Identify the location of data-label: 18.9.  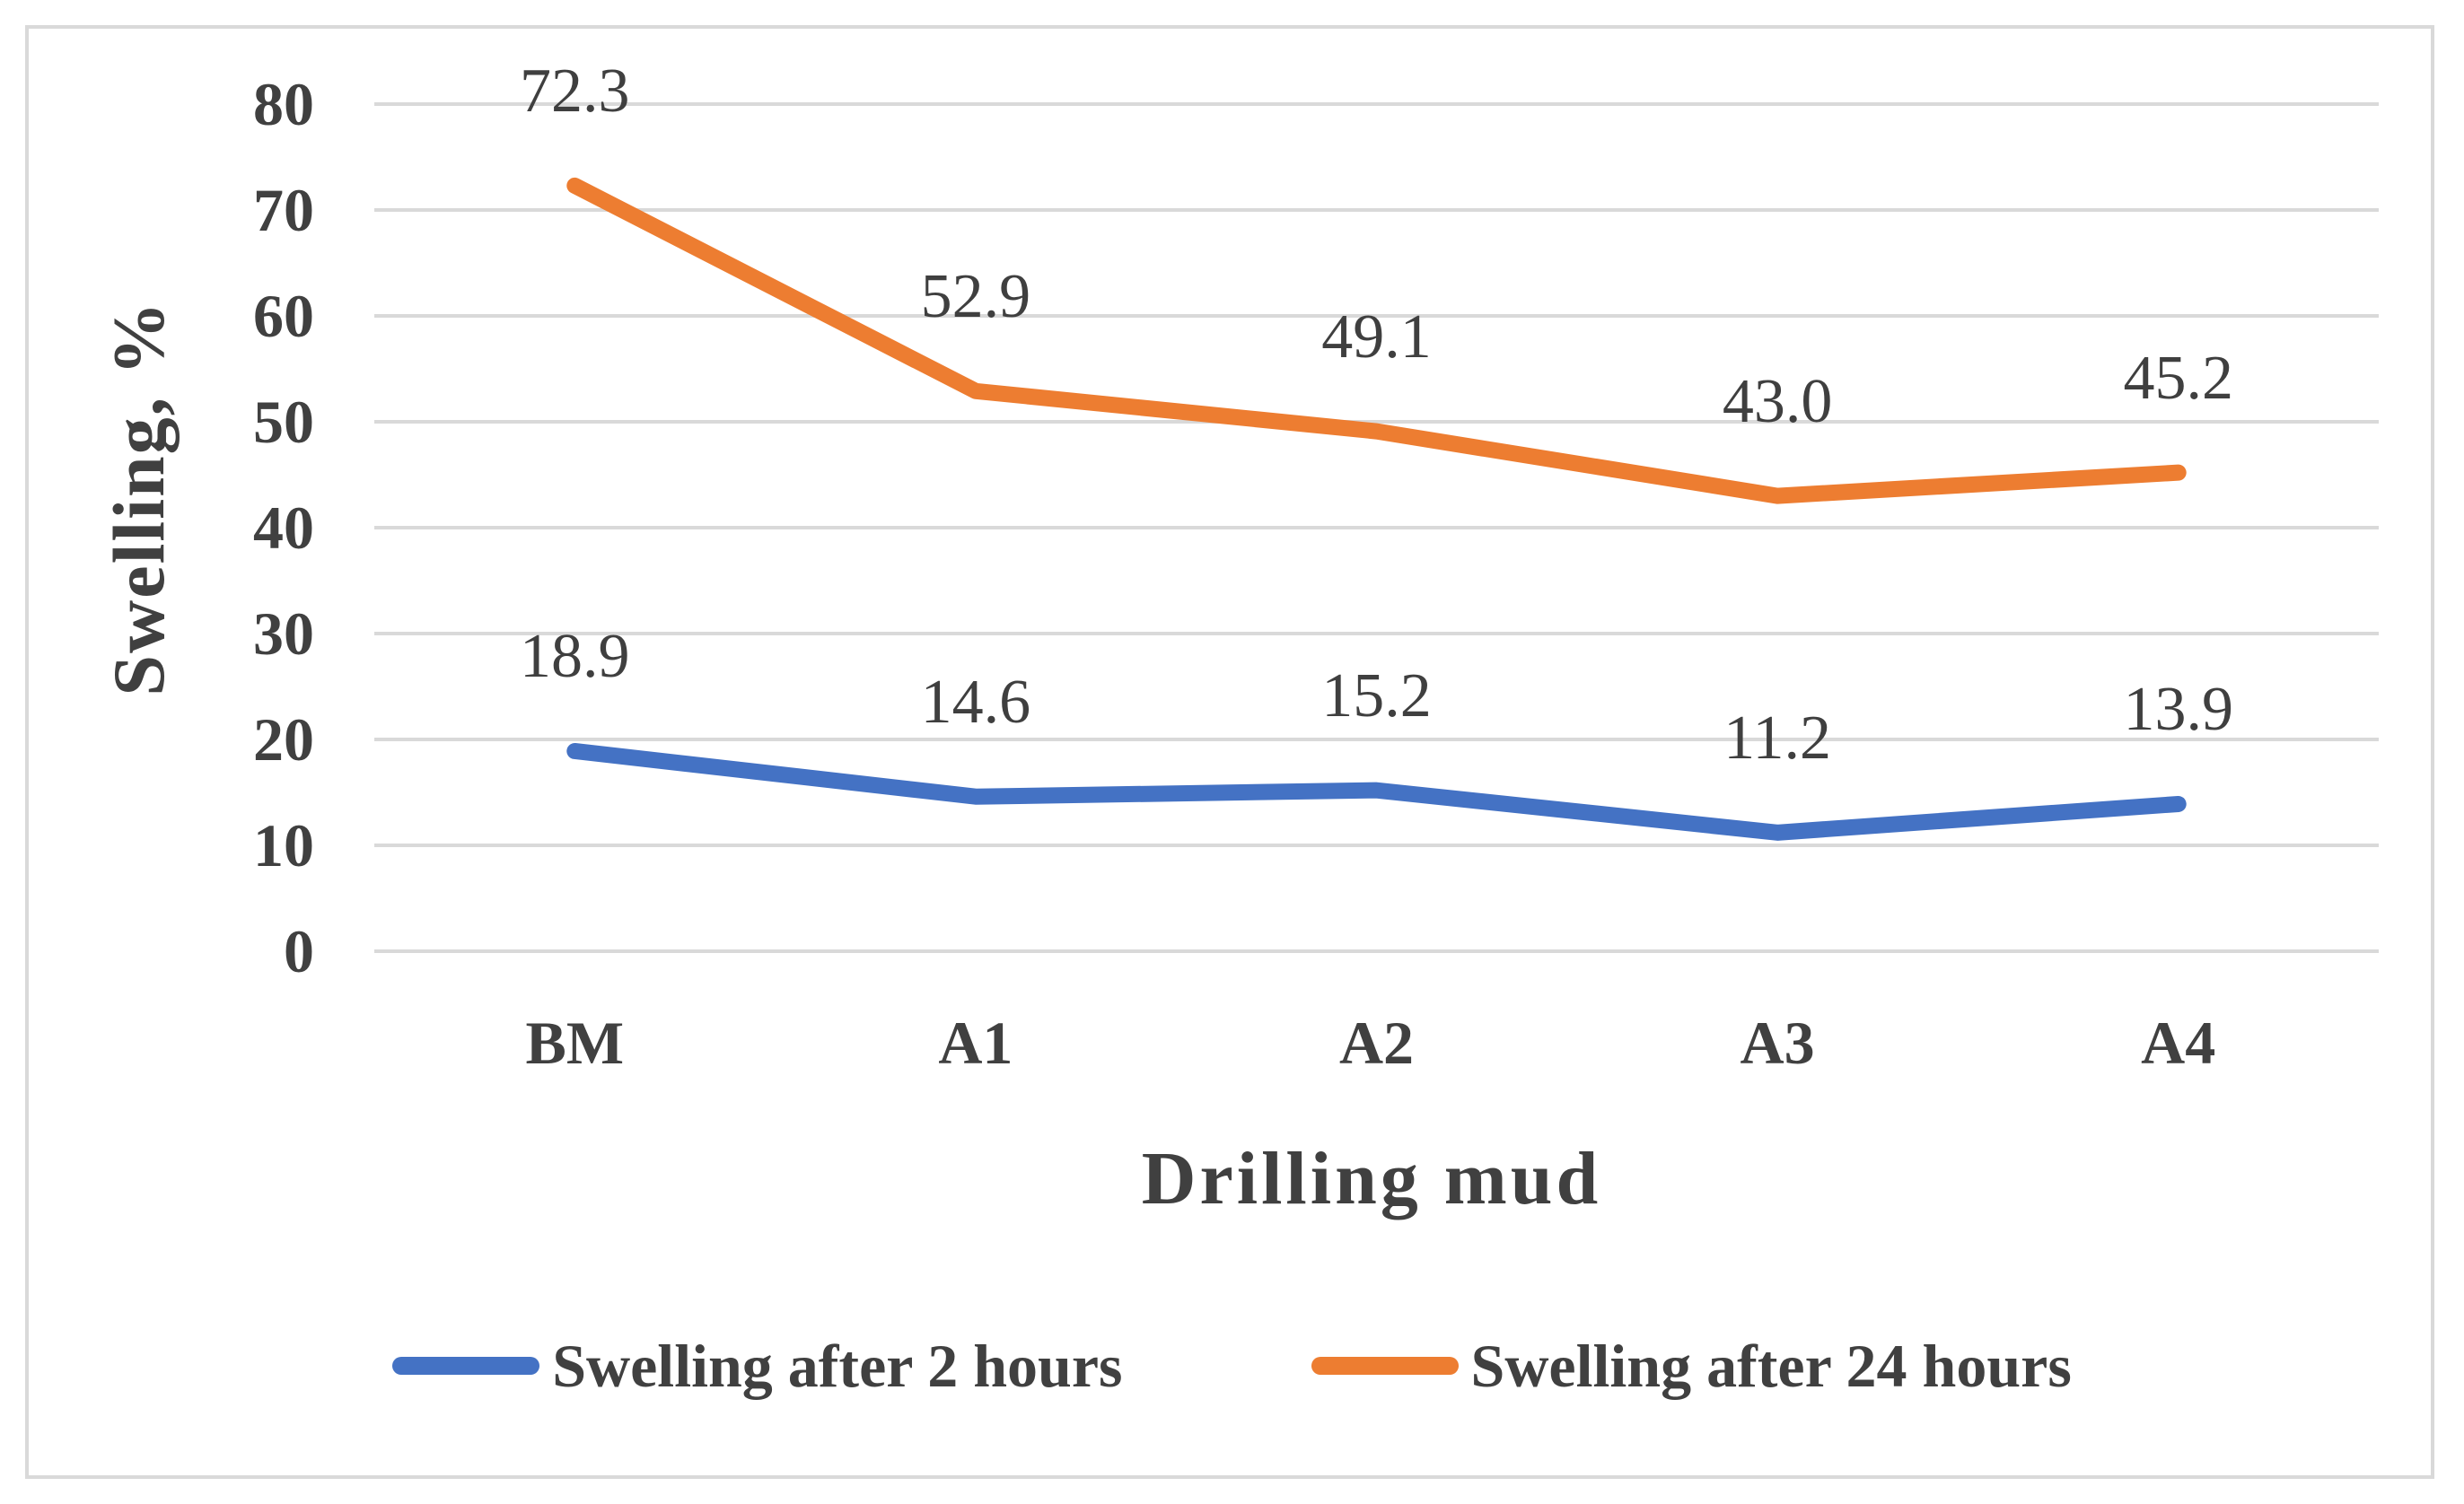
(575, 656).